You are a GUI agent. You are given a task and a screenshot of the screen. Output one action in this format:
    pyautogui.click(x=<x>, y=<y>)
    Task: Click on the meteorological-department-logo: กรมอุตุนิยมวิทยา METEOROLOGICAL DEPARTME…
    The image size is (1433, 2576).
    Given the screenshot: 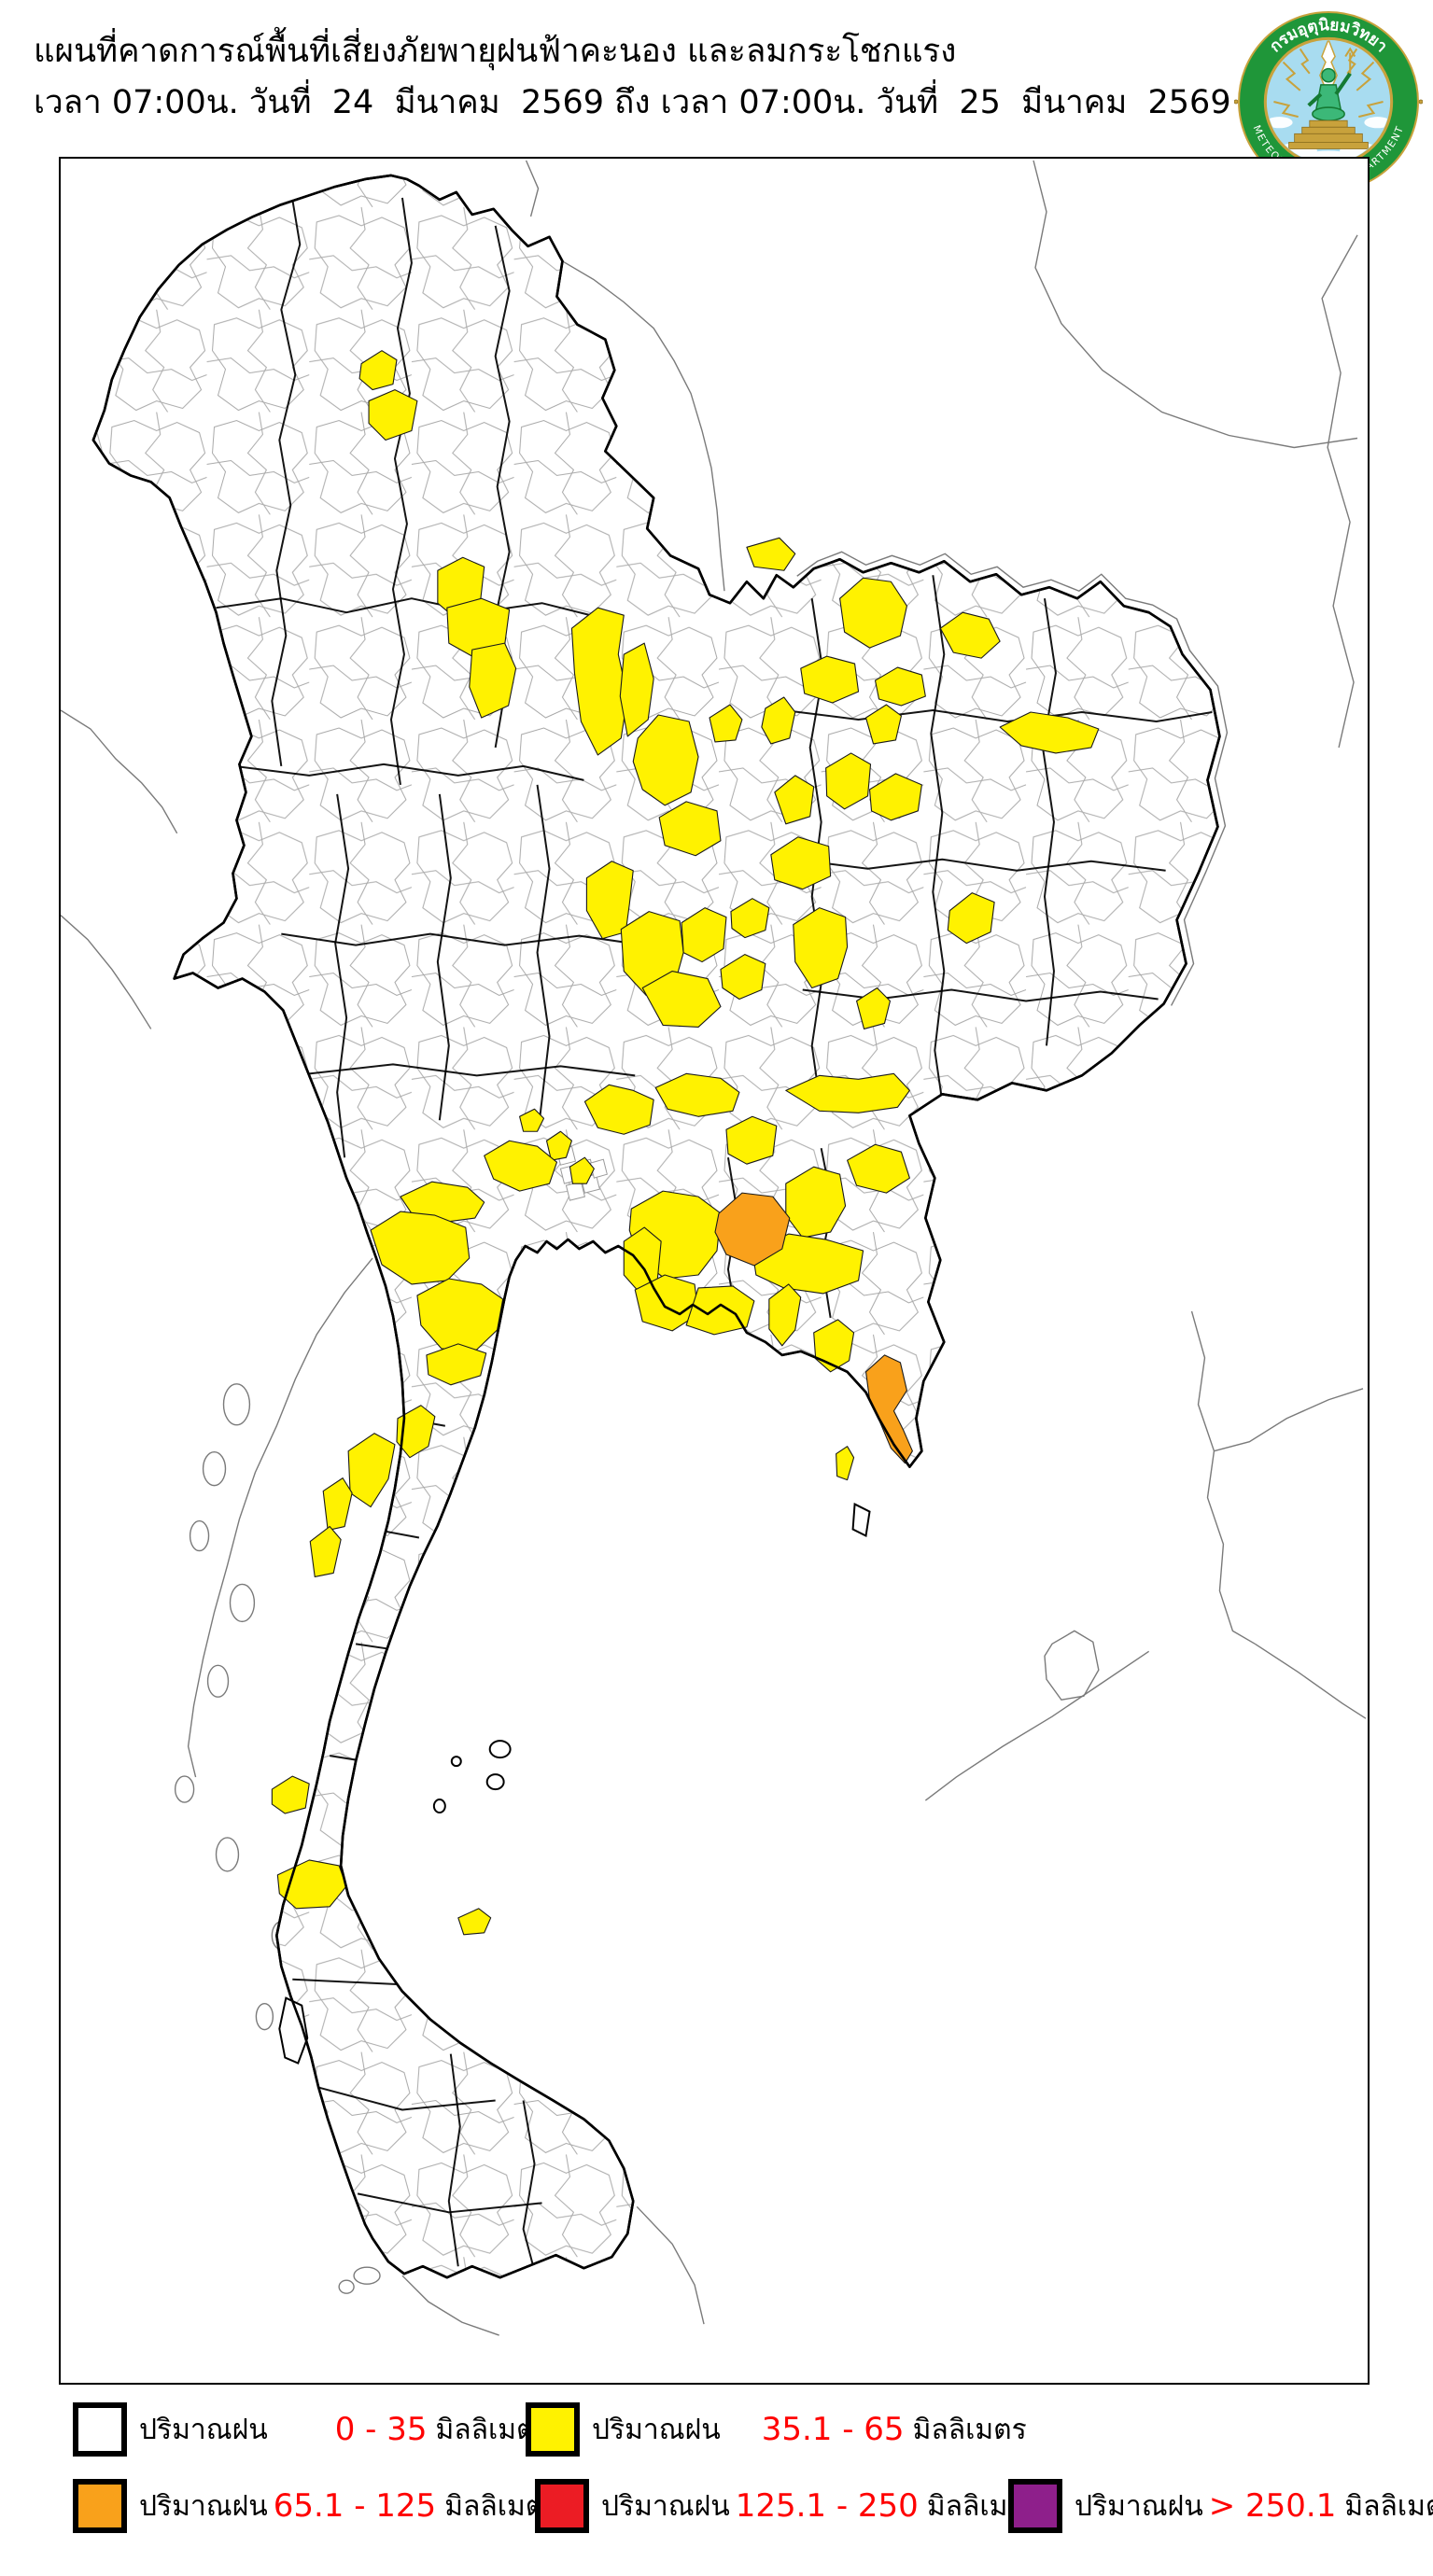 What is the action you would take?
    pyautogui.click(x=1328, y=101)
    